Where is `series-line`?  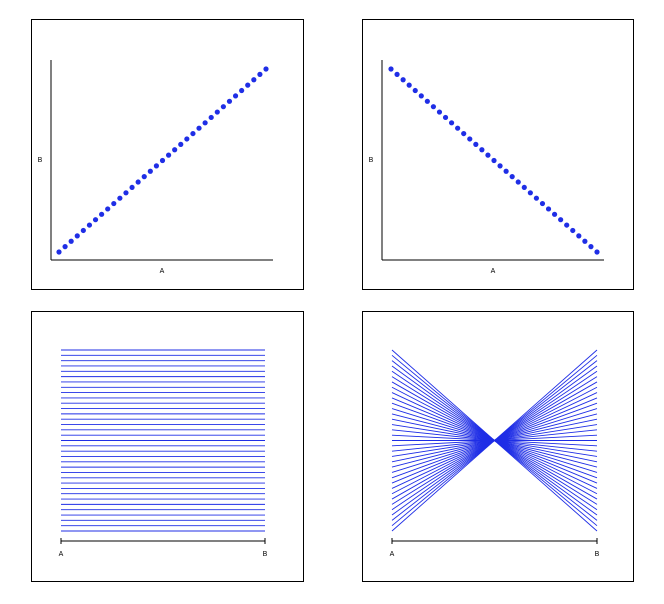 series-line is located at coordinates (494, 440).